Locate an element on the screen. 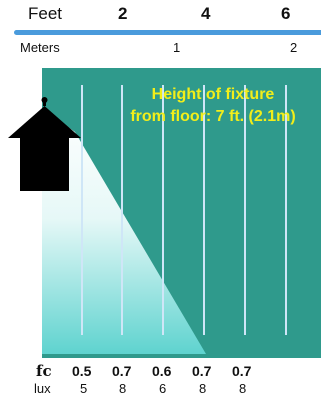 This screenshot has width=321, height=400. fc-label: fc is located at coordinates (44, 371).